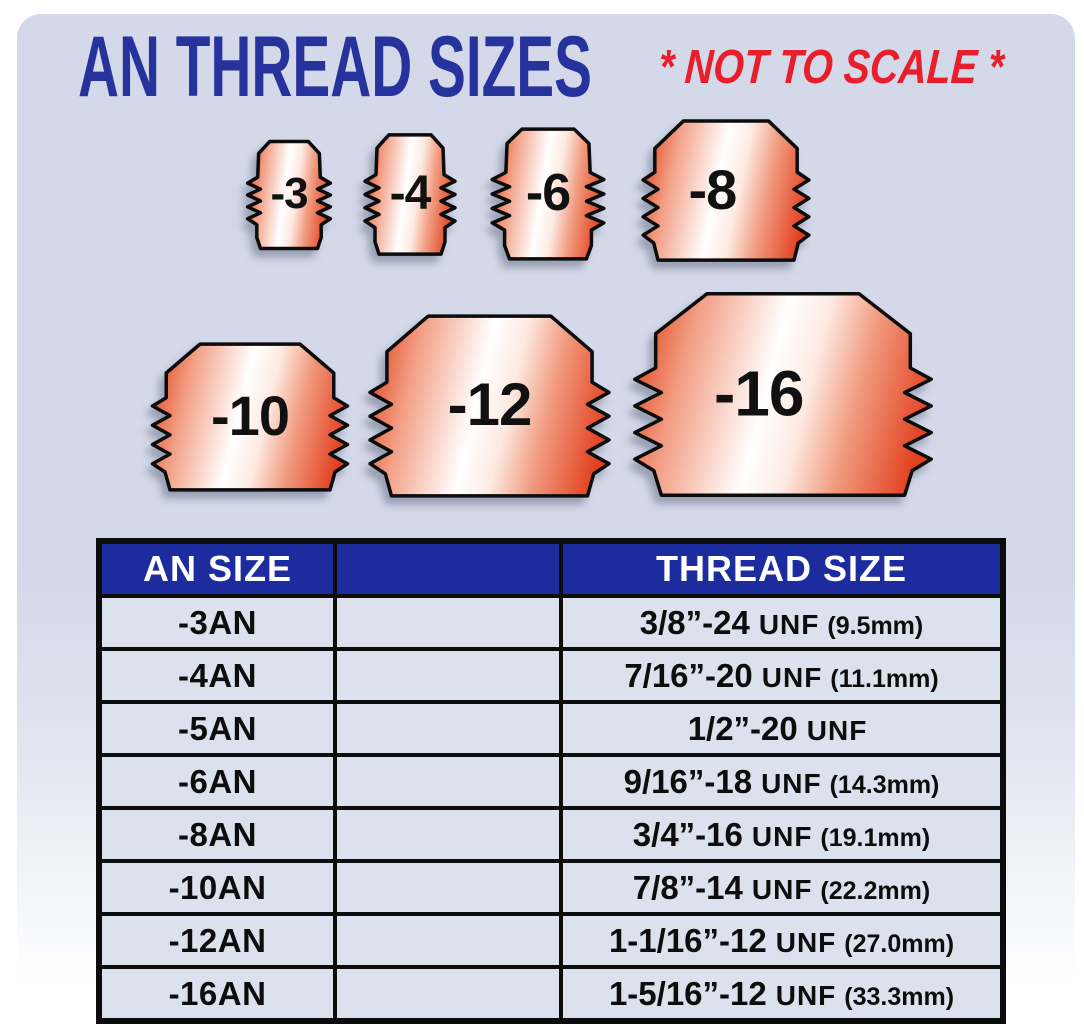 The image size is (1084, 1024). I want to click on fitting-8: -8, so click(726, 190).